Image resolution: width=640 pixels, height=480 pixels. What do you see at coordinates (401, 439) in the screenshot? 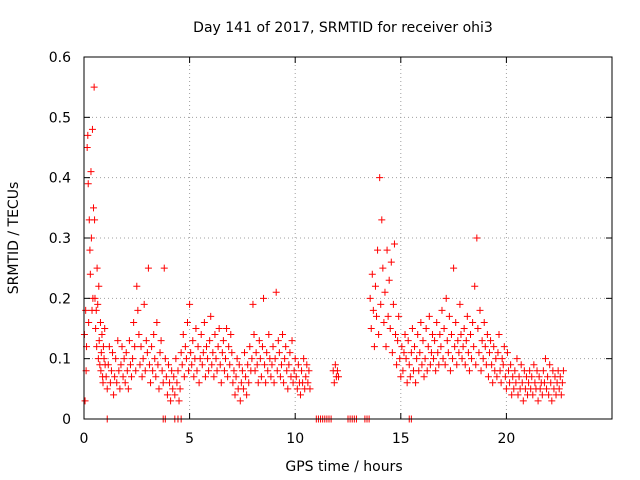
I see `x-tick-label: 15` at bounding box center [401, 439].